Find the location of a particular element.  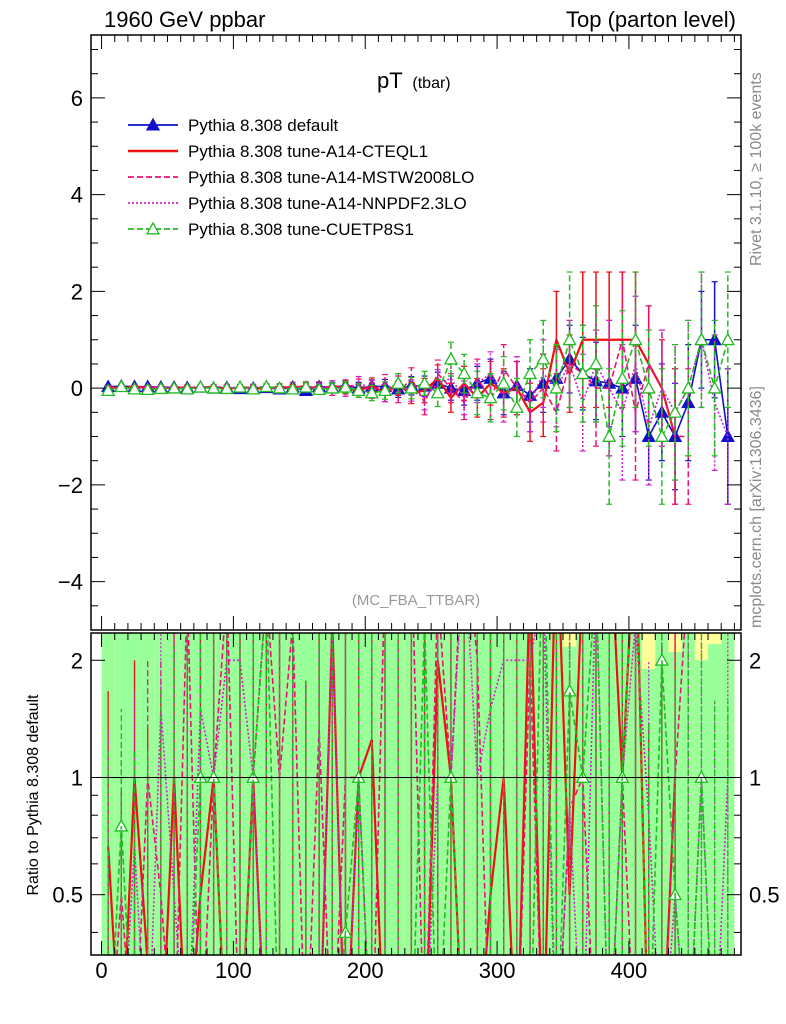

legend-label-1: Pythia 8.308 default is located at coordinates (263, 125).